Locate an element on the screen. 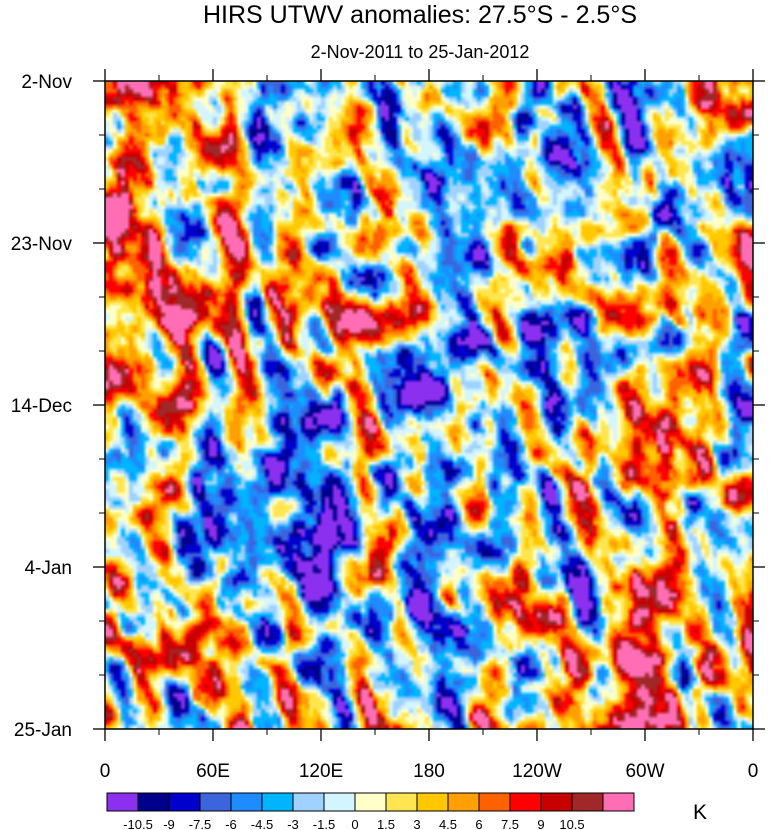  y-tick-label: 25-Jan is located at coordinates (43, 730).